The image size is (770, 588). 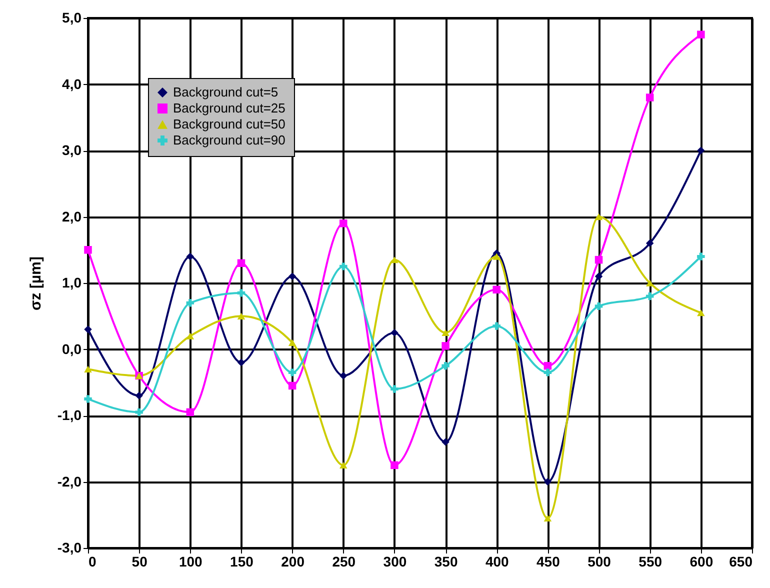 What do you see at coordinates (344, 562) in the screenshot?
I see `x-tick-label: 250` at bounding box center [344, 562].